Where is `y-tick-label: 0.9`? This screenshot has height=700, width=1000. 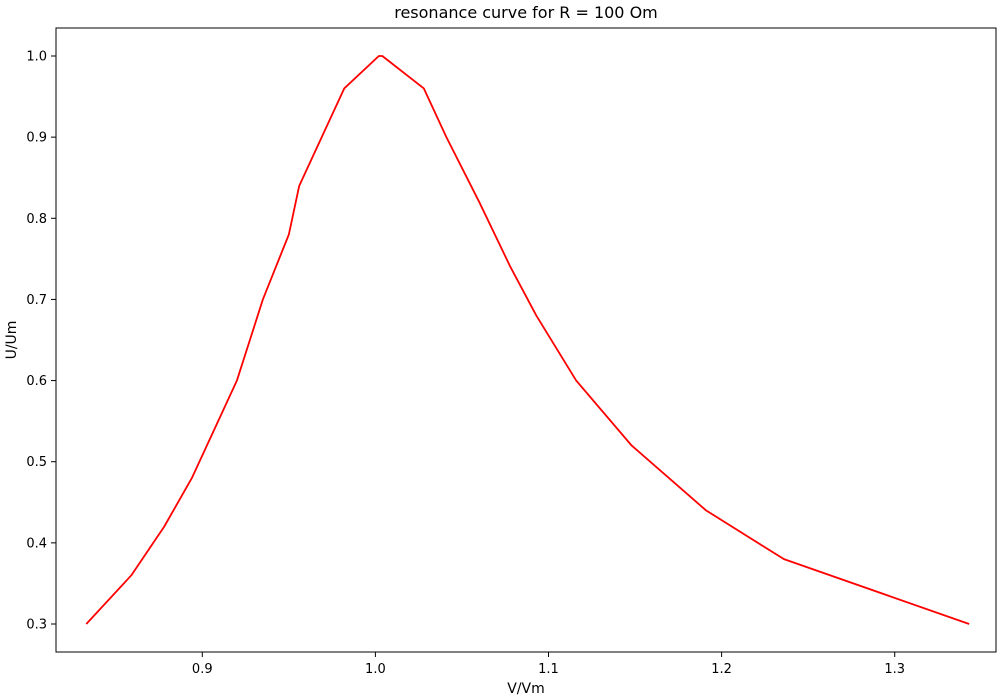 y-tick-label: 0.9 is located at coordinates (36, 138).